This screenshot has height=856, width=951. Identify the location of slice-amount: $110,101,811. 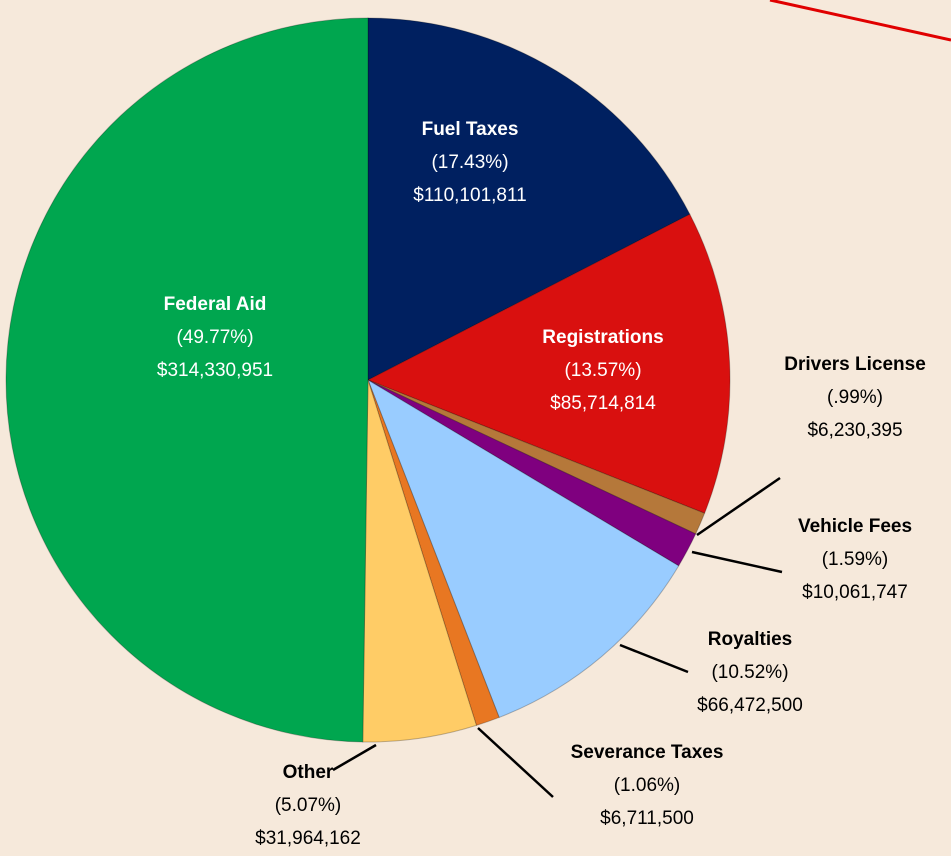
(469, 195).